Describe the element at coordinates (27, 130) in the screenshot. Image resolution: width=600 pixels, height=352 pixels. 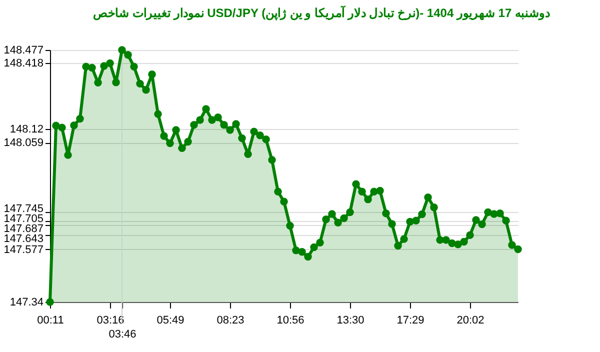
I see `y-tick-label: 148.12` at that location.